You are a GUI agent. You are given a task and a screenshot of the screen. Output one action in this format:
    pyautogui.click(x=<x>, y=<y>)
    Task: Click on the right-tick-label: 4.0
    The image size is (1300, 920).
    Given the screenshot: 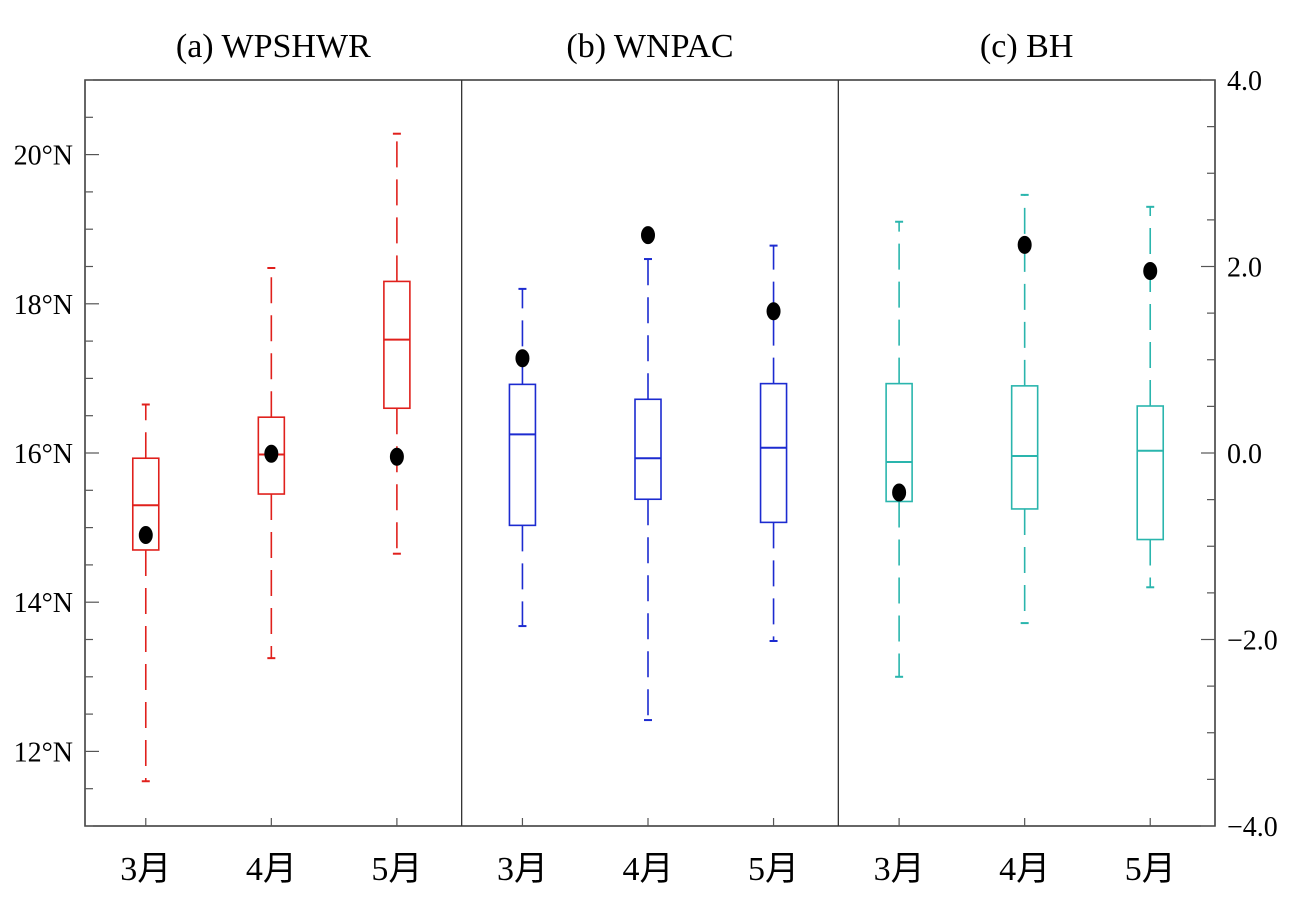 What is the action you would take?
    pyautogui.click(x=1244, y=81)
    